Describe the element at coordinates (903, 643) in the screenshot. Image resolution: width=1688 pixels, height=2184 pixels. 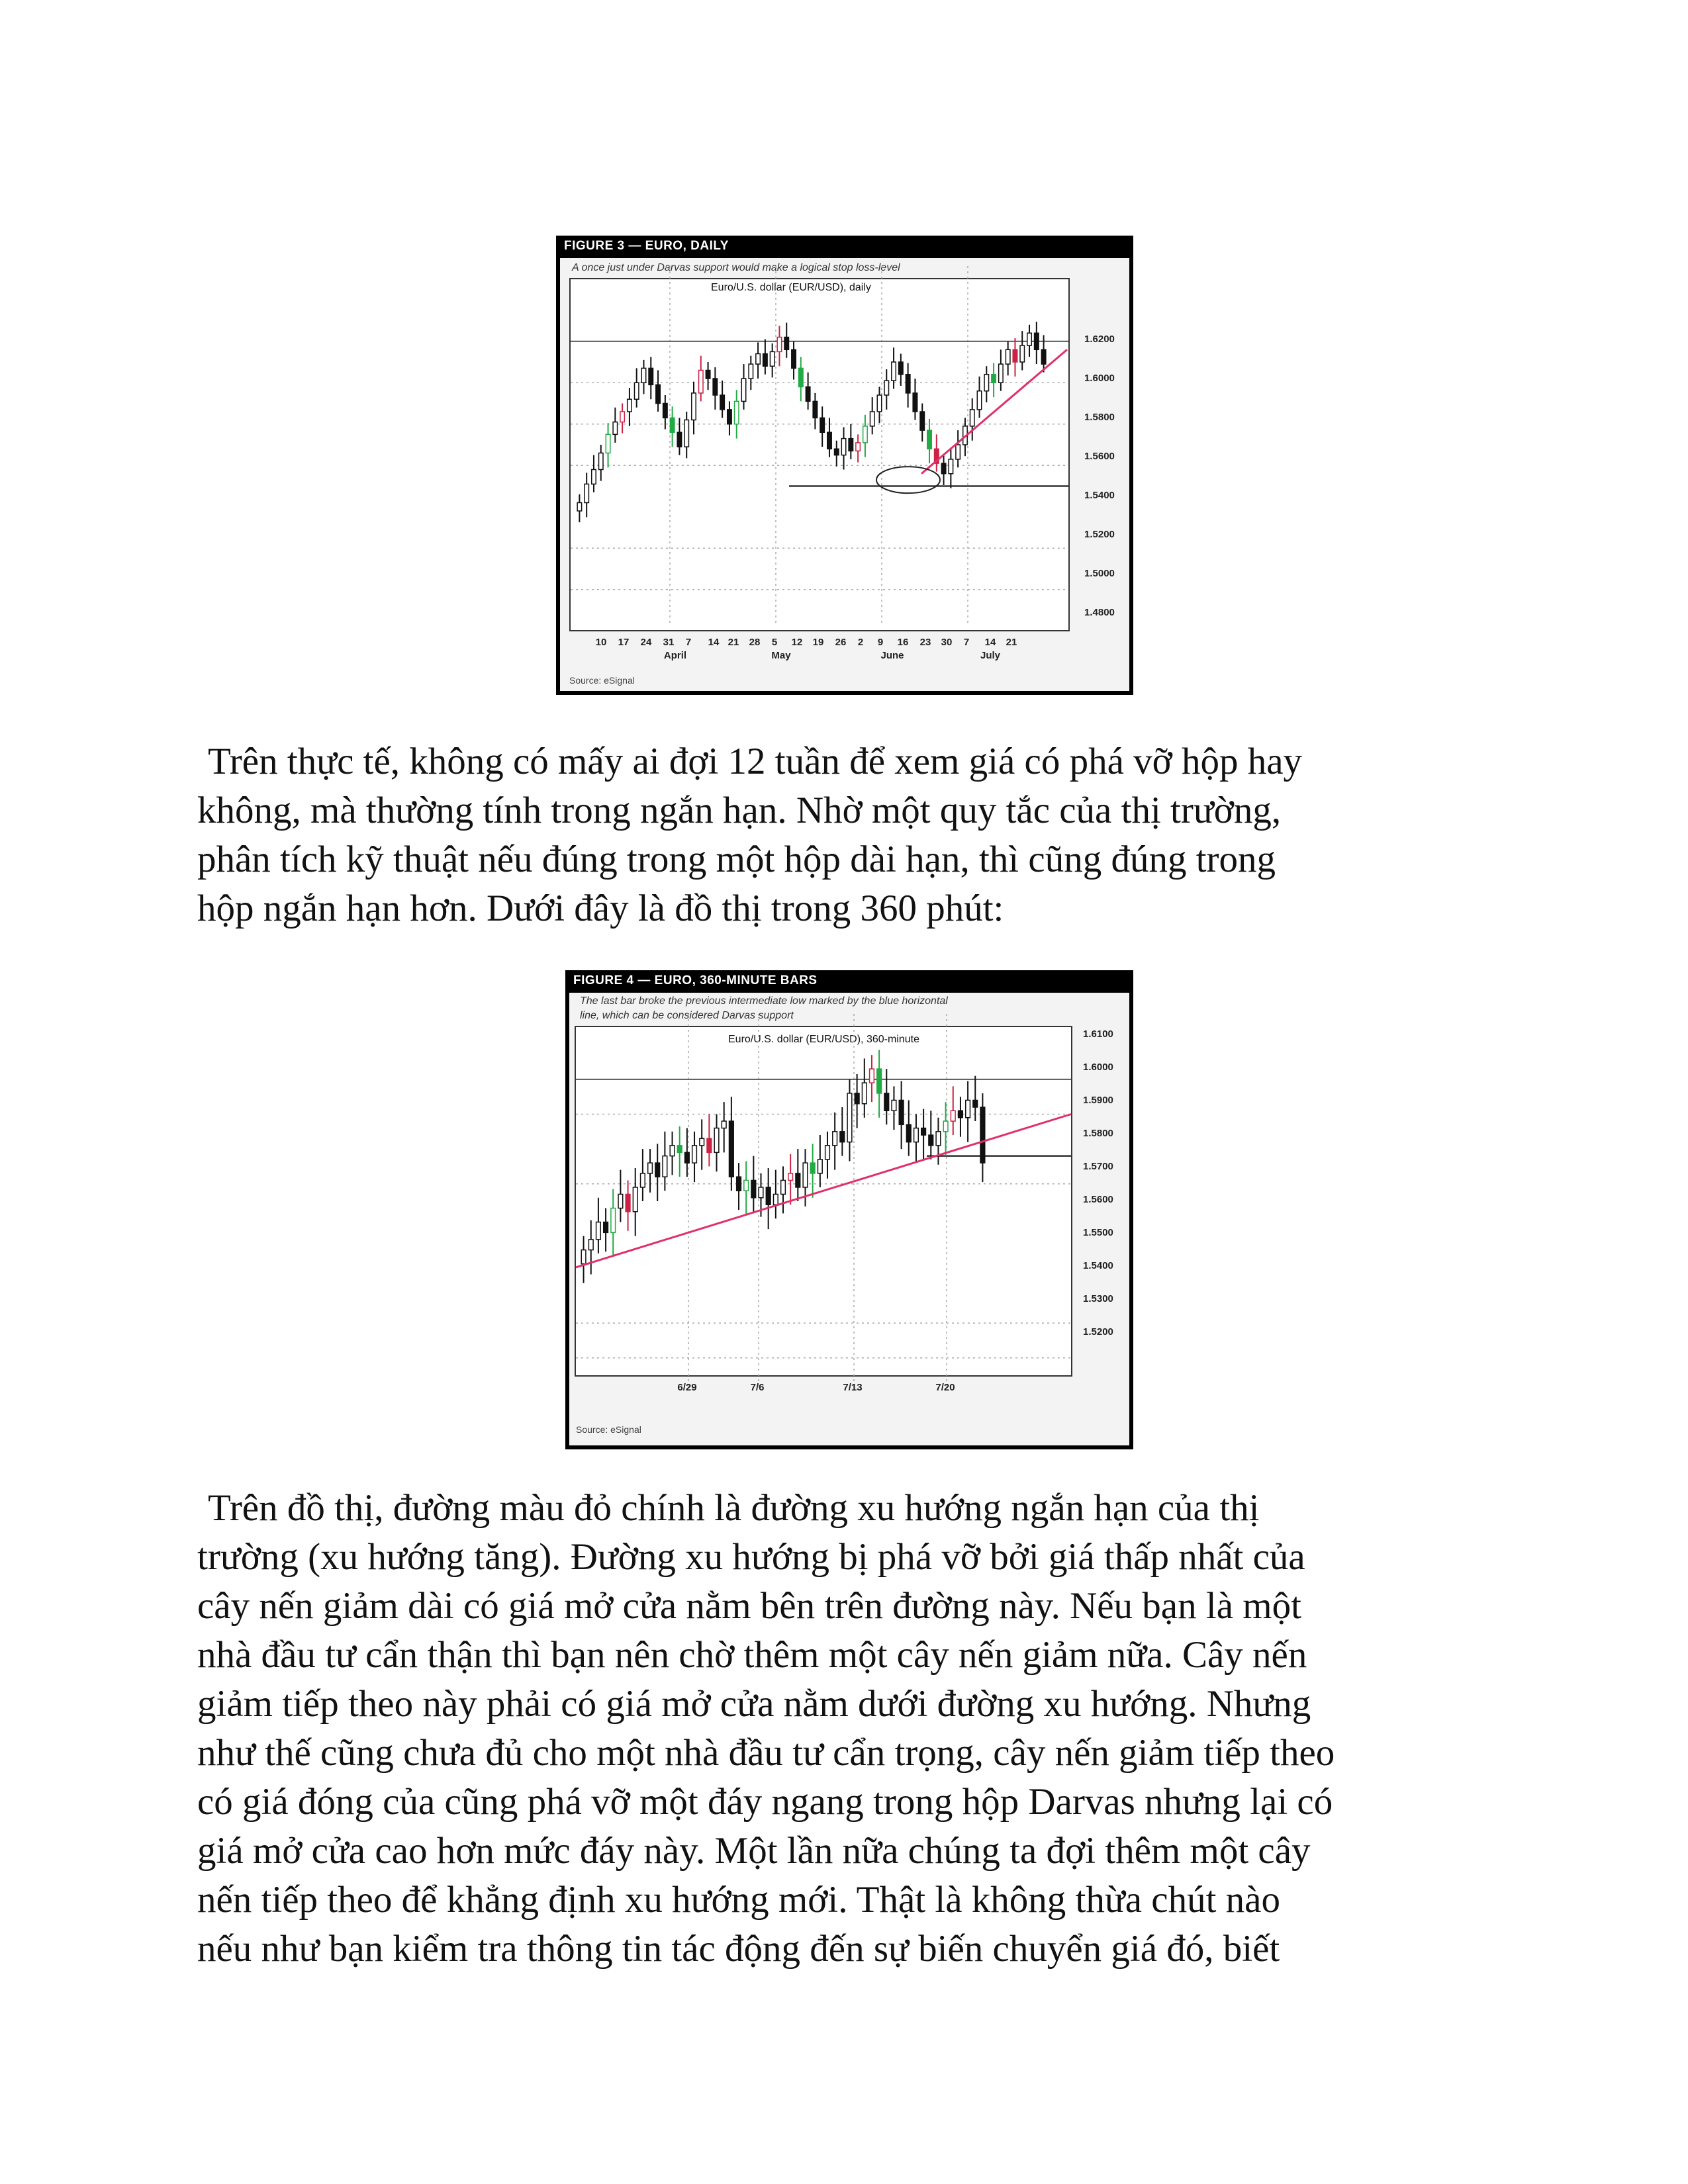
I see `x-tick-label: 16` at that location.